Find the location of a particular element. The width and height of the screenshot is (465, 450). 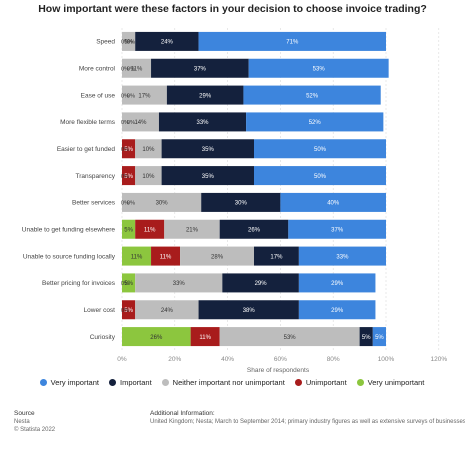

data-label: 71% is located at coordinates (292, 43).